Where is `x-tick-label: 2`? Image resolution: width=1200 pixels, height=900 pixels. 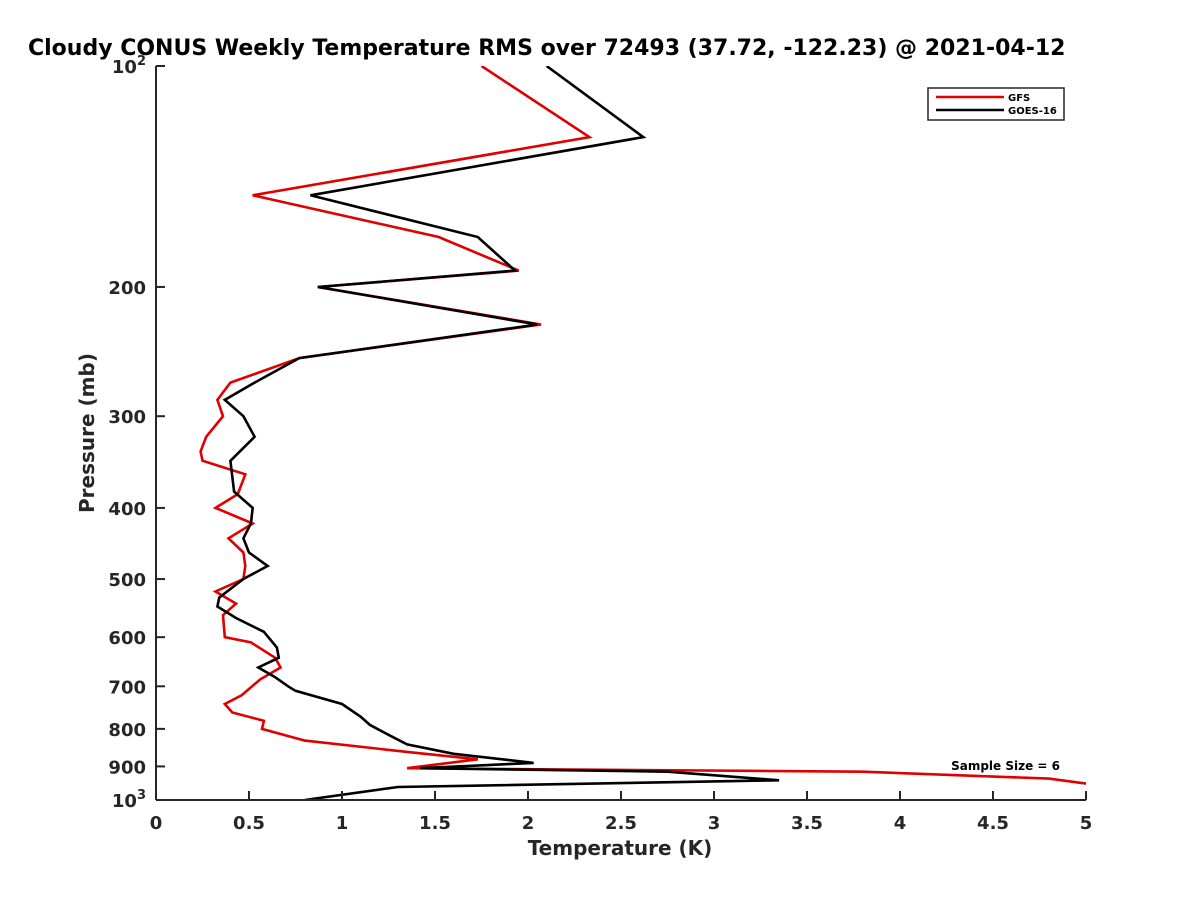
x-tick-label: 2 is located at coordinates (528, 823).